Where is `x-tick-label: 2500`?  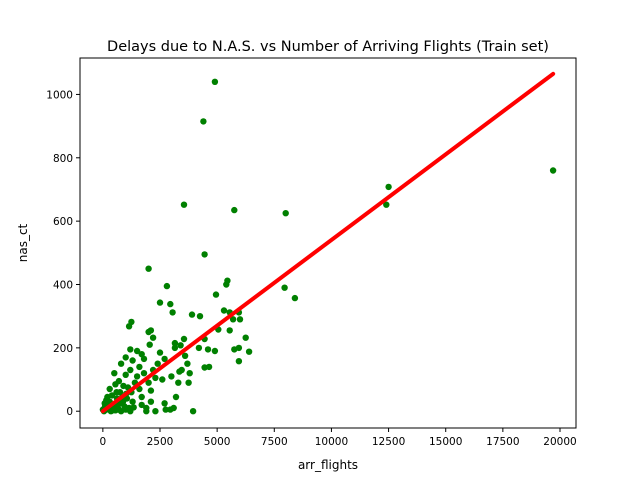 x-tick-label: 2500 is located at coordinates (160, 442).